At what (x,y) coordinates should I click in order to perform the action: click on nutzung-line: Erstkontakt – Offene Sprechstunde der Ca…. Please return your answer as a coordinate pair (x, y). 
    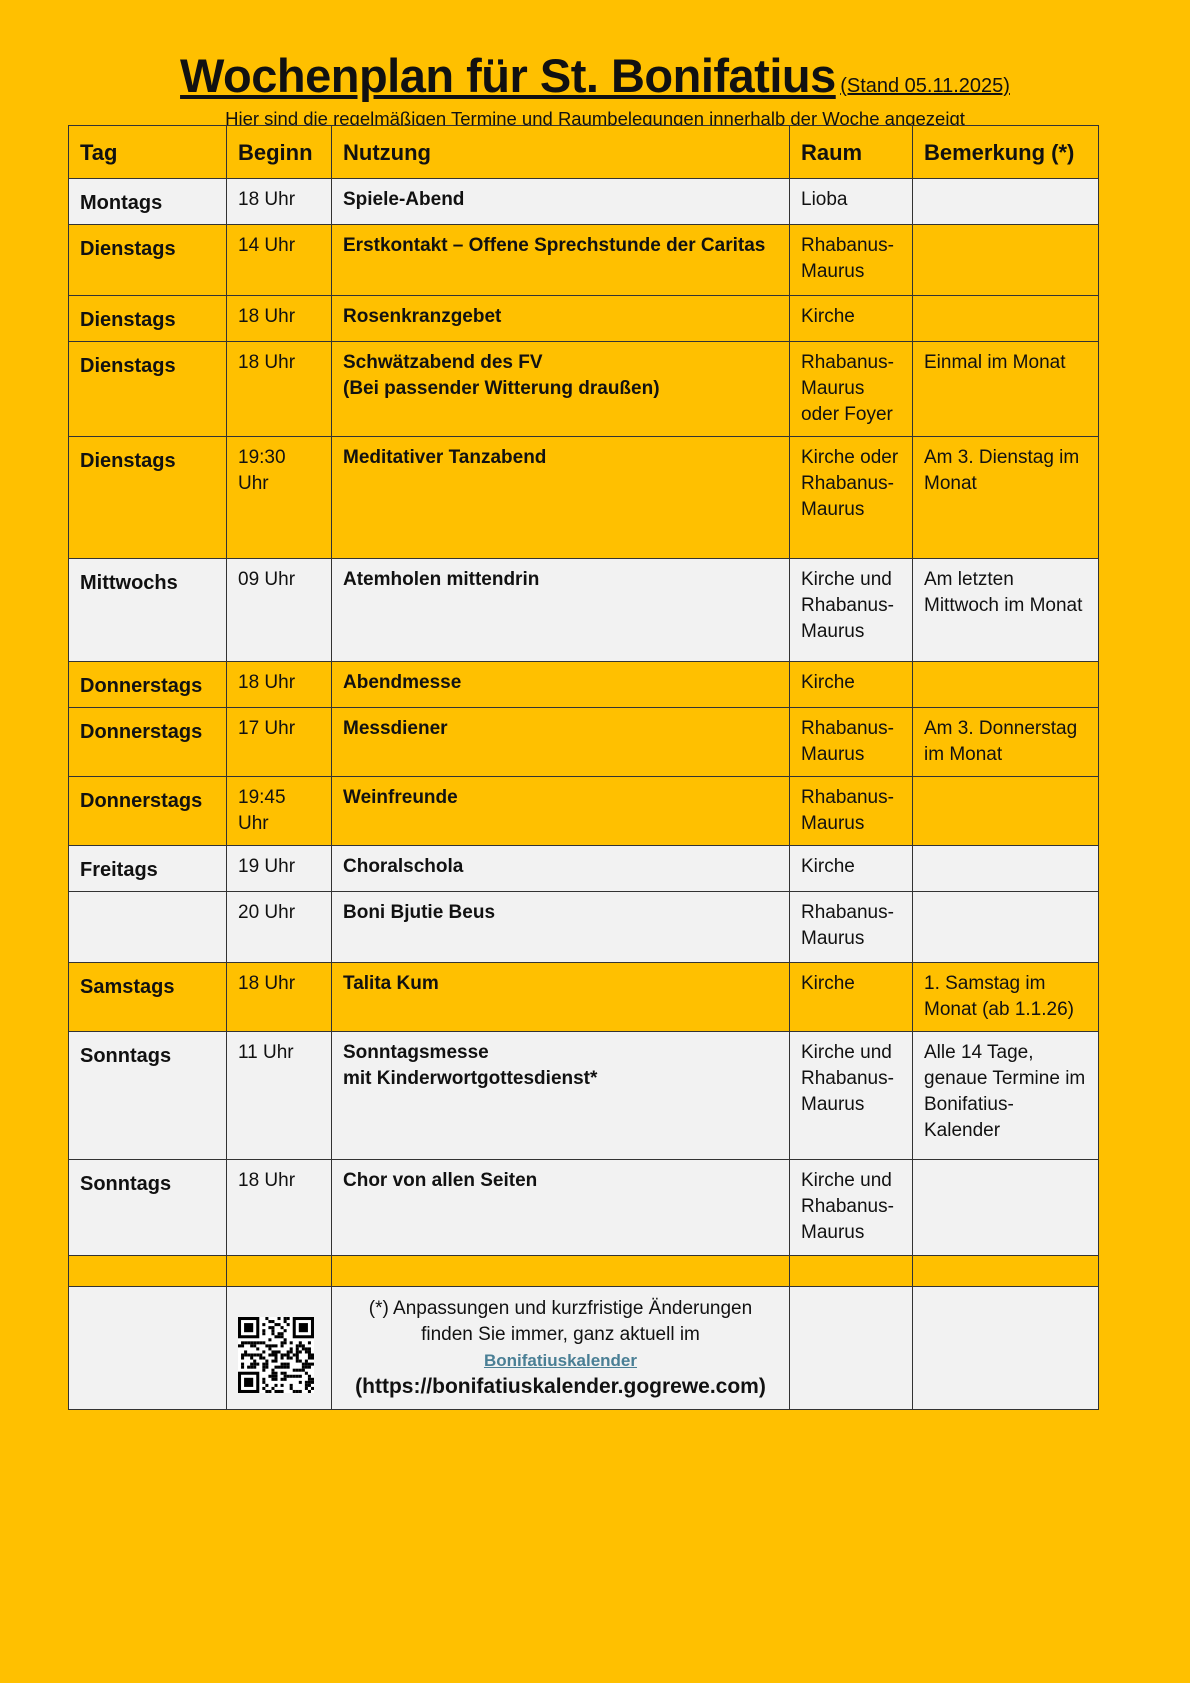
    Looking at the image, I should click on (554, 245).